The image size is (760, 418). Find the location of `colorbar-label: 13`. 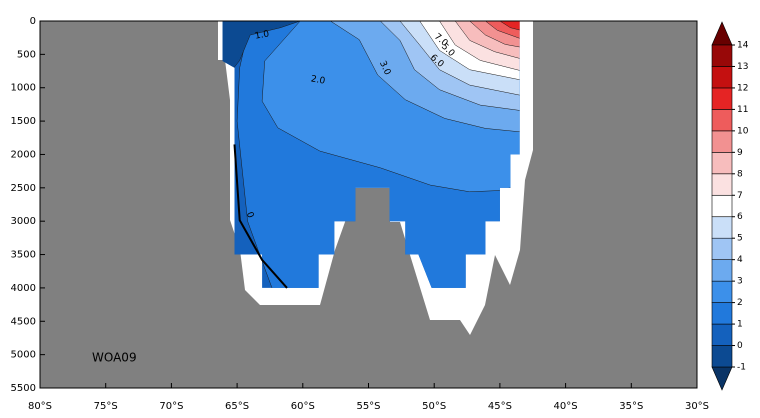

colorbar-label: 13 is located at coordinates (742, 67).